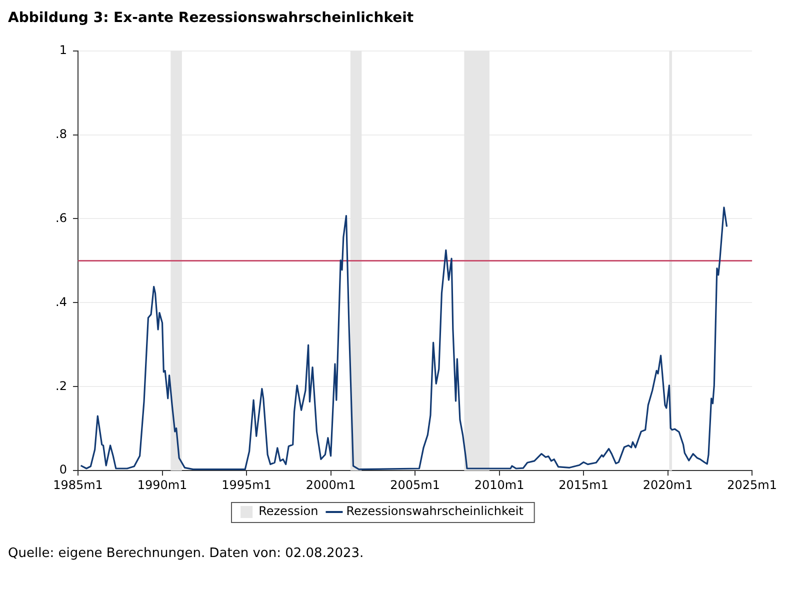  Describe the element at coordinates (63, 469) in the screenshot. I see `y-tick-label: 0` at that location.